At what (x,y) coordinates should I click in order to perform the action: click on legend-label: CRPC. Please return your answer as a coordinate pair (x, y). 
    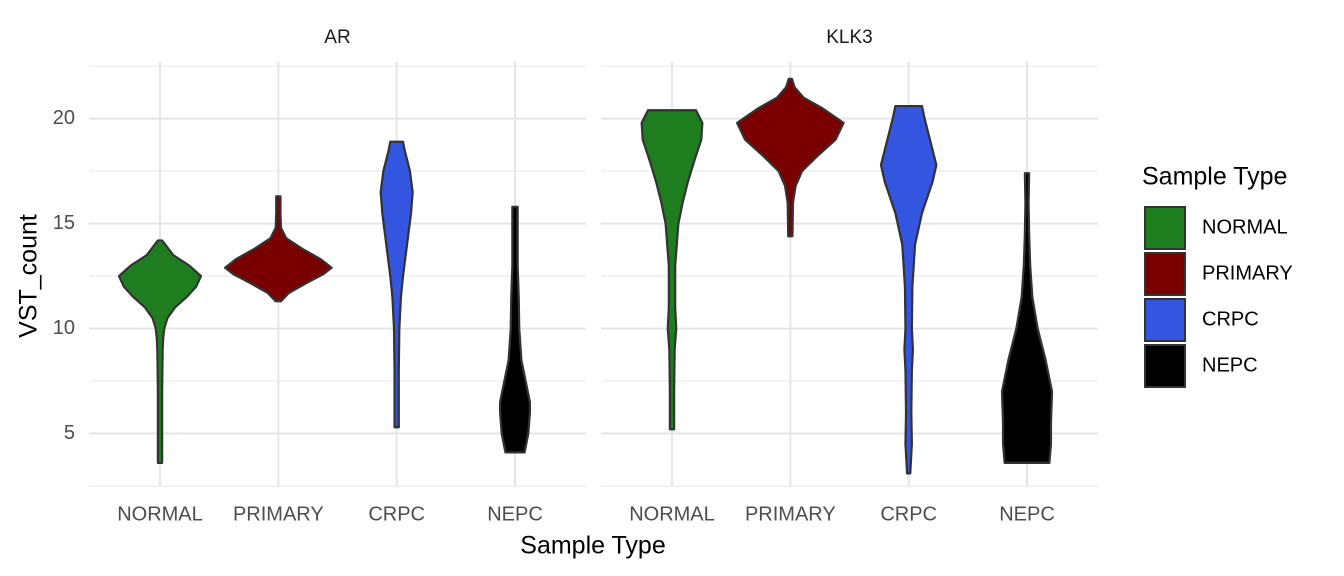
    Looking at the image, I should click on (1230, 319).